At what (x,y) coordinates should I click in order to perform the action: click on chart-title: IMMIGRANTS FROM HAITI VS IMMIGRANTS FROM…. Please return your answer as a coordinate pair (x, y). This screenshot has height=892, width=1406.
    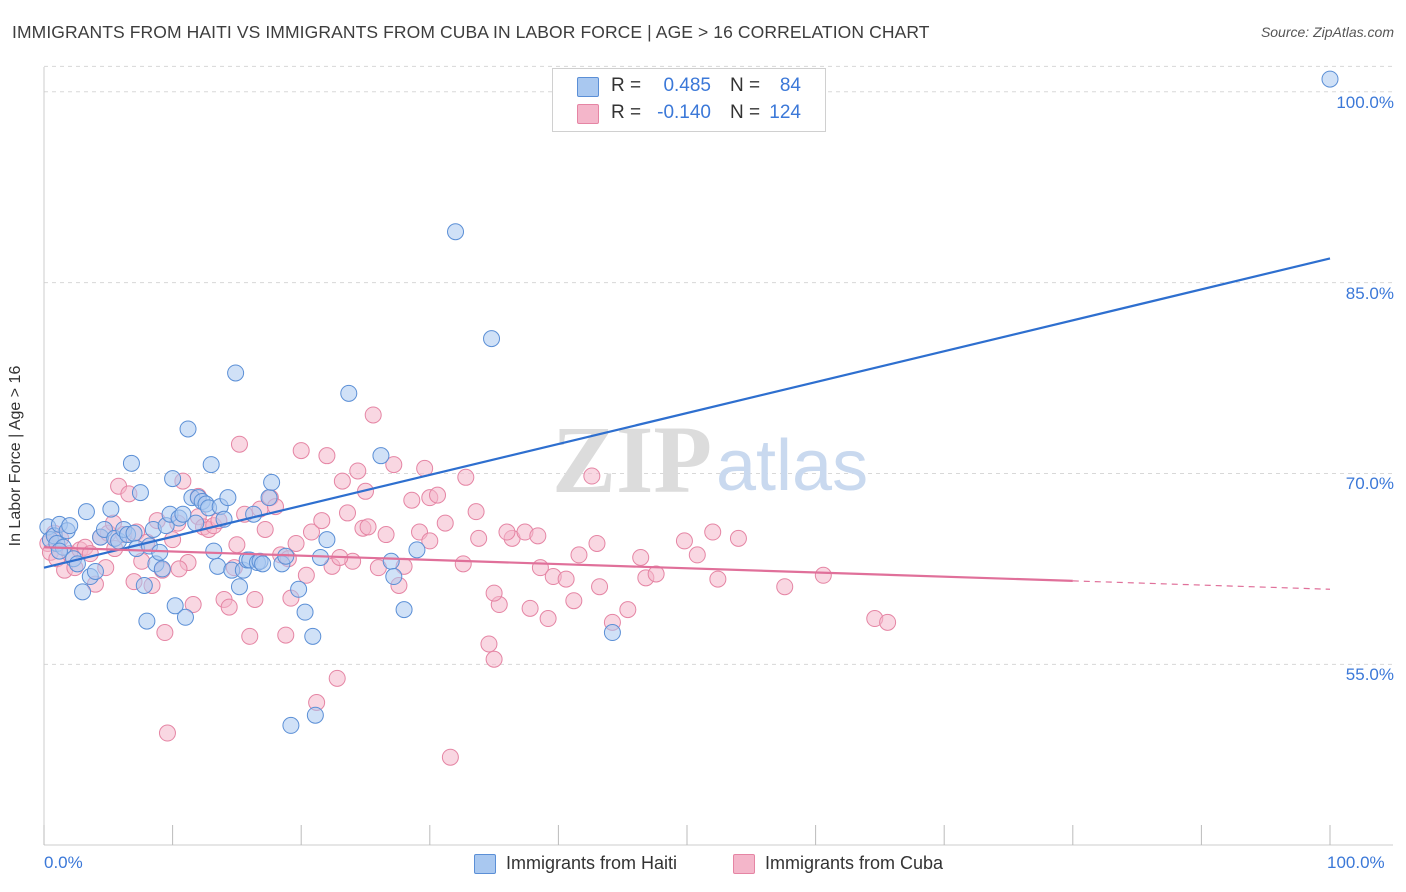
    Looking at the image, I should click on (471, 32).